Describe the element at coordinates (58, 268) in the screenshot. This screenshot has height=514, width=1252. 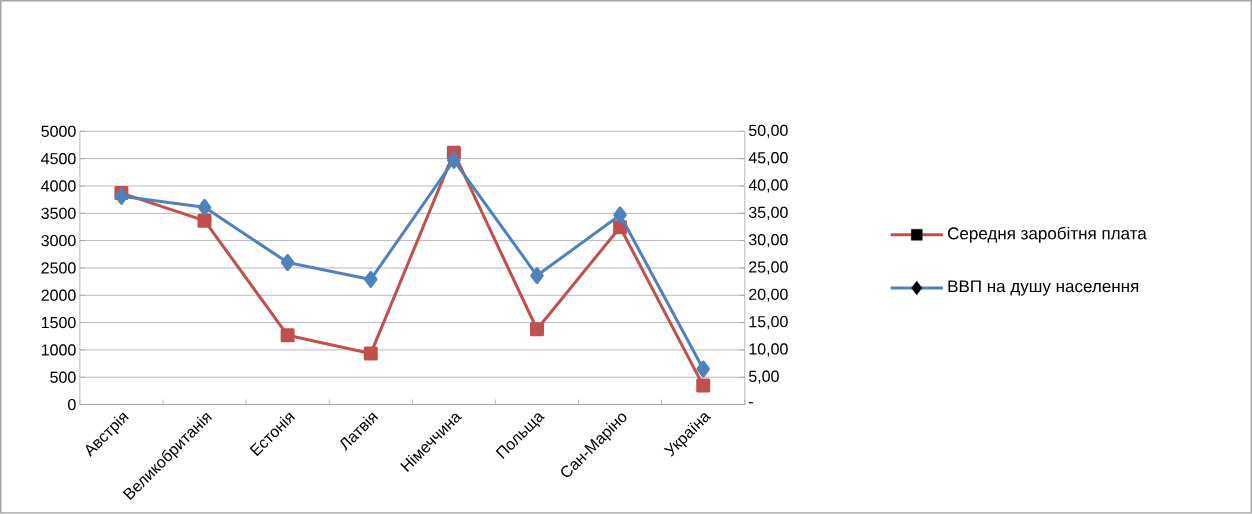
I see `y-tick-label: 2500` at that location.